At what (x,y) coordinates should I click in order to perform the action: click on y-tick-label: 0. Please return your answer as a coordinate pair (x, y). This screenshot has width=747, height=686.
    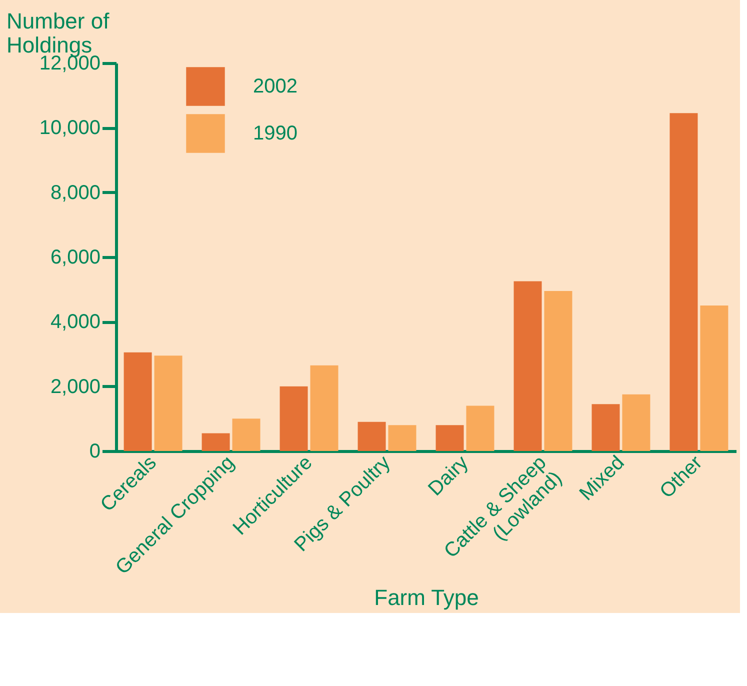
    Looking at the image, I should click on (94, 451).